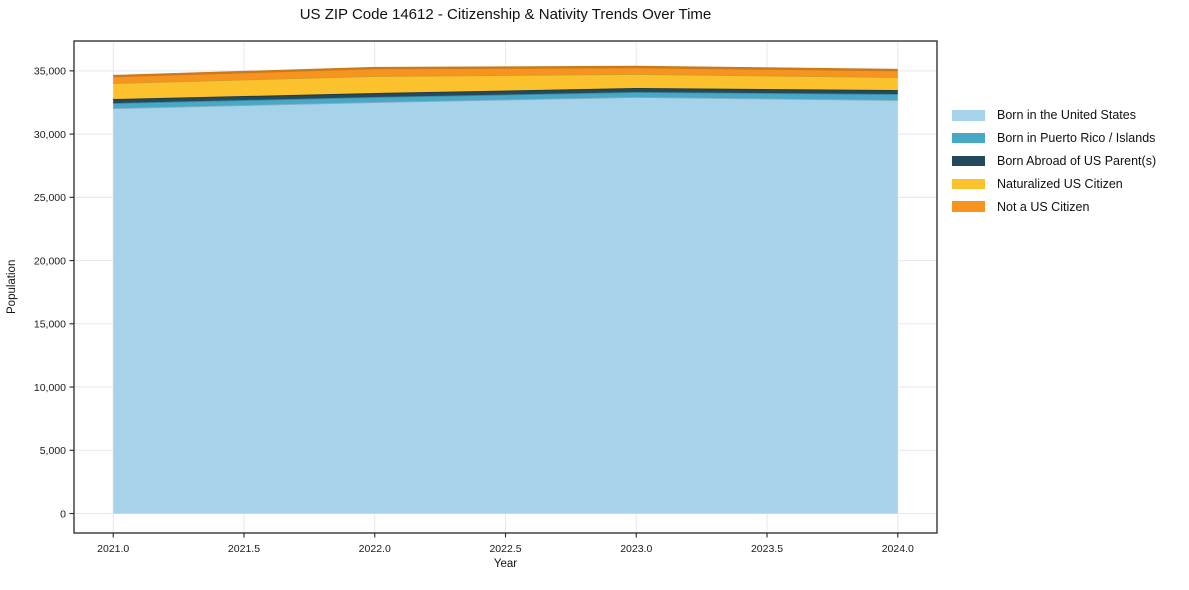 The image size is (1189, 590). I want to click on svg-text: 2021.5, so click(244, 549).